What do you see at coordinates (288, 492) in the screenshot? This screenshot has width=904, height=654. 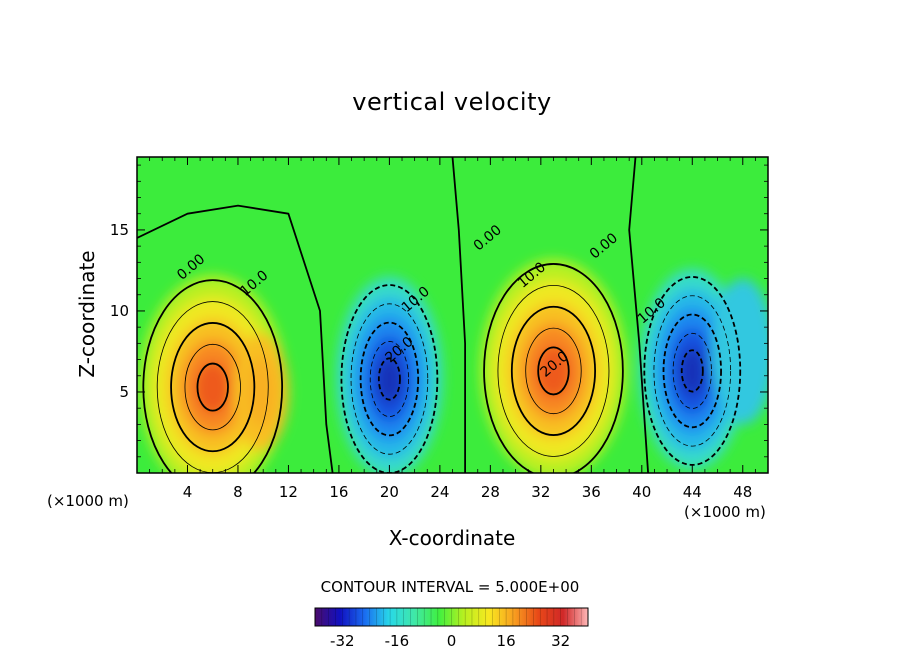 I see `x-tick-label: 12` at bounding box center [288, 492].